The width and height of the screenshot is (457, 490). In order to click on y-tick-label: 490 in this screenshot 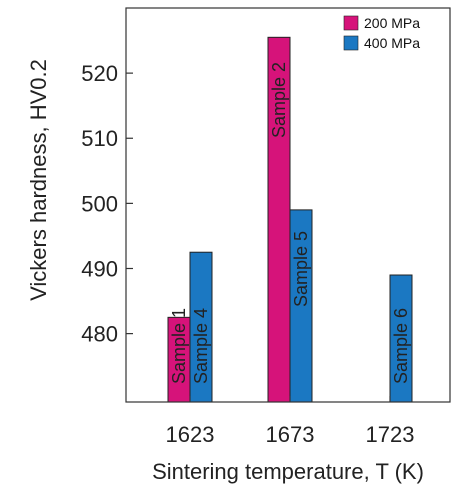, I will do `click(99, 268)`.